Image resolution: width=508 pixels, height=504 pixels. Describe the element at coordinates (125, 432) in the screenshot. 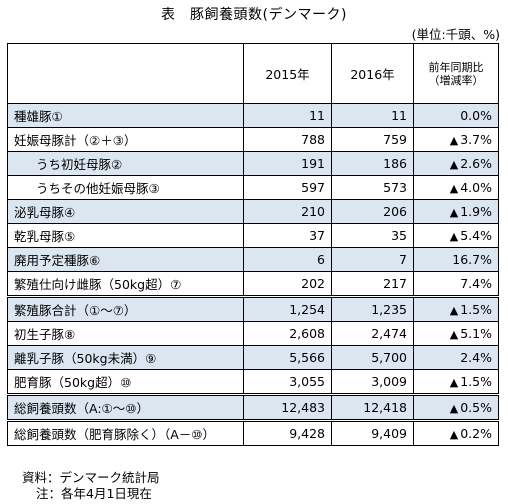

I see `row-label: 総飼養頭数（肥育豚除く）（A－⑩）` at that location.